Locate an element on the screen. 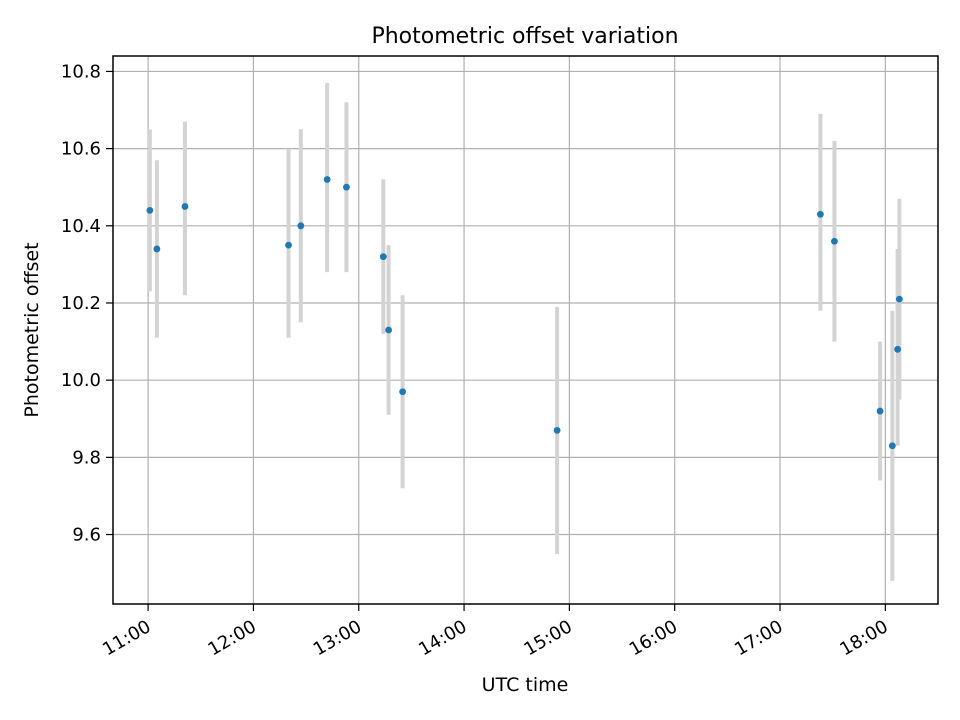 The width and height of the screenshot is (960, 720). y-tick-label: 9.6 is located at coordinates (86, 535).